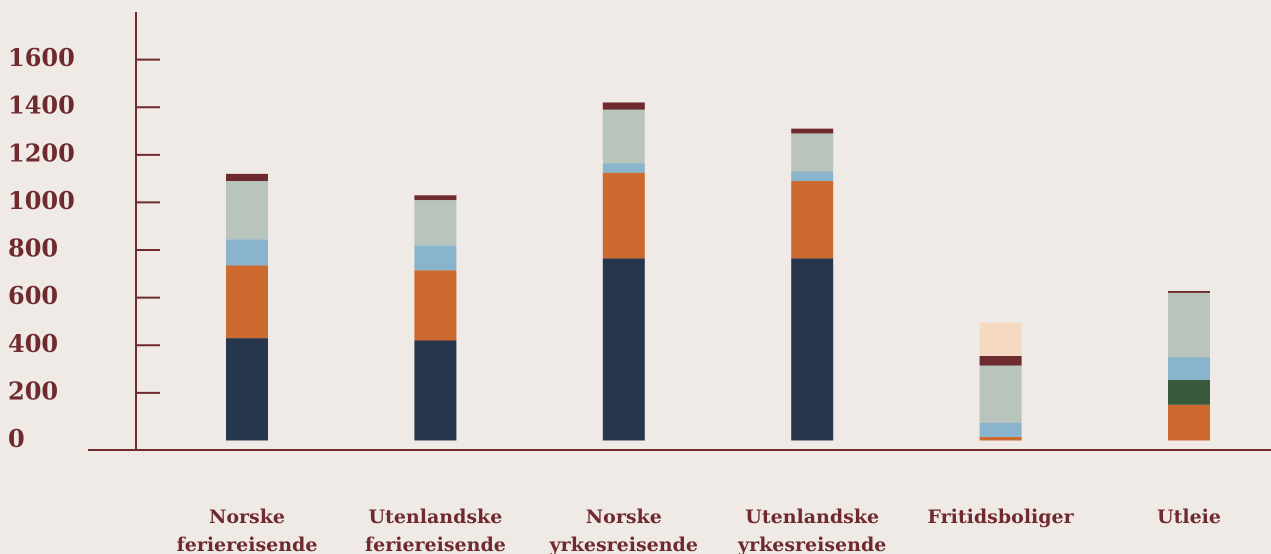  Describe the element at coordinates (1001, 517) in the screenshot. I see `x-tick-label: Fritidsboliger` at that location.